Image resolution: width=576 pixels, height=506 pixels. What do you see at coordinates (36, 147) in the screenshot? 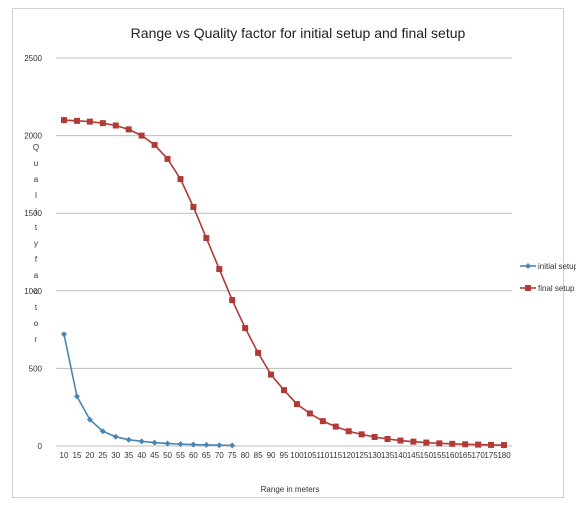
I see `y-axis-label-letter: Q` at bounding box center [36, 147].